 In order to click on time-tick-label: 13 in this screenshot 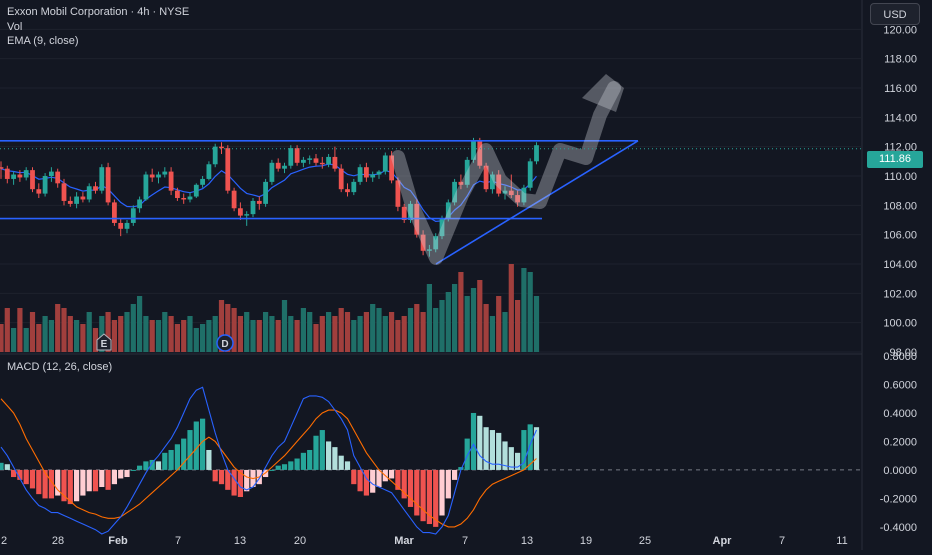, I will do `click(240, 541)`.